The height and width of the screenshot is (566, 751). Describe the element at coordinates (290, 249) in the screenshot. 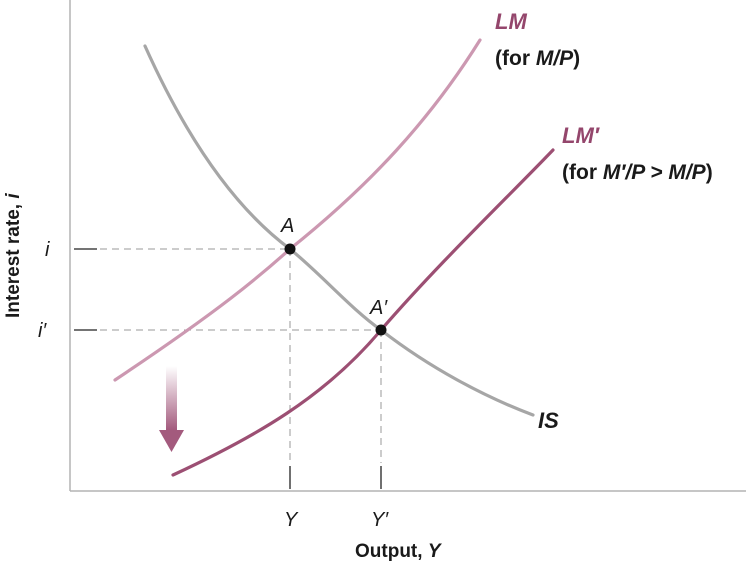

I see `equilibrium-point-A` at that location.